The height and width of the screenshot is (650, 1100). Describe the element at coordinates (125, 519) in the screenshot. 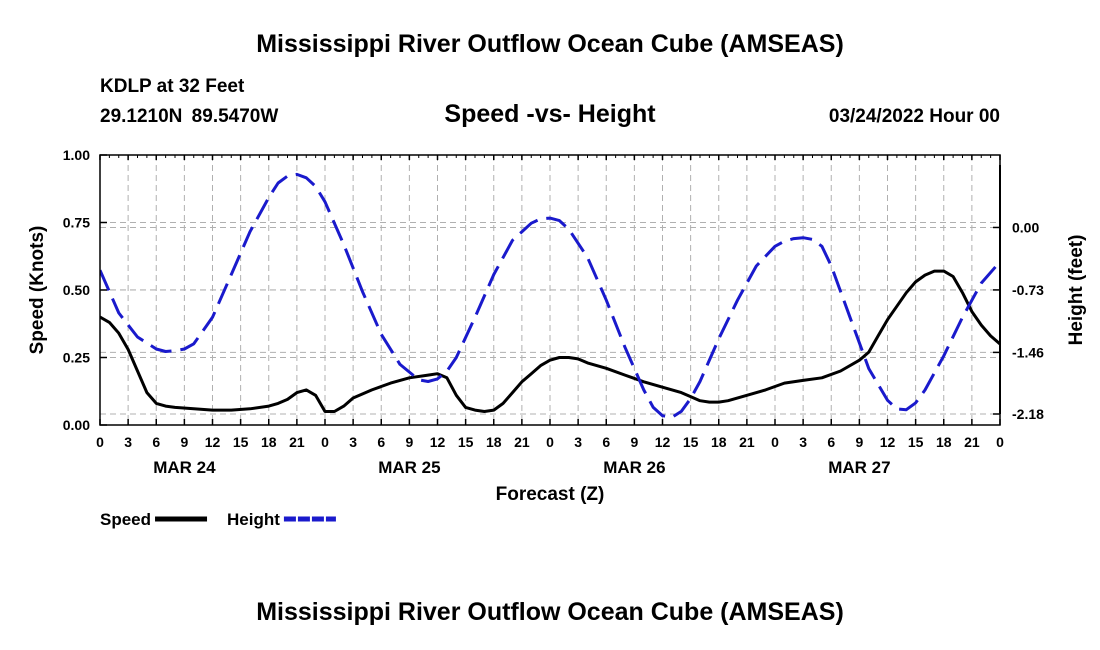

I see `legend-label-speed: Speed` at that location.